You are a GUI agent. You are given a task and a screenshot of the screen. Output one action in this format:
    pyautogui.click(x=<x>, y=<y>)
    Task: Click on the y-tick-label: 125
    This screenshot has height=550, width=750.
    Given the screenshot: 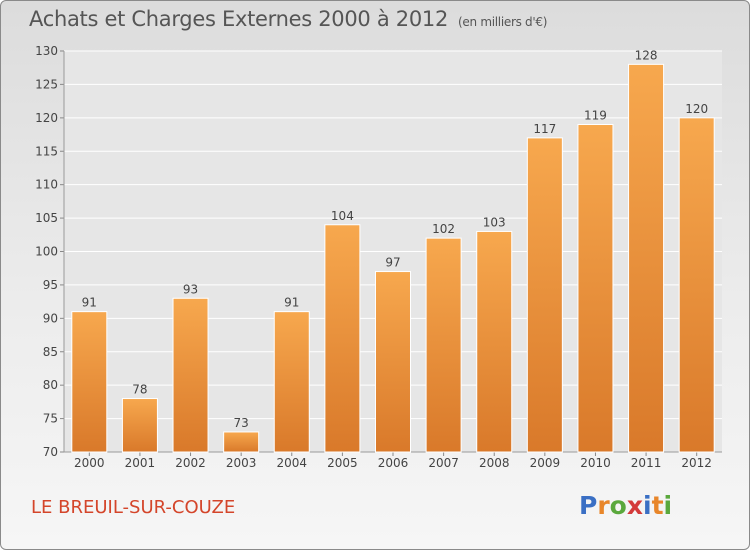 What is the action you would take?
    pyautogui.click(x=46, y=84)
    